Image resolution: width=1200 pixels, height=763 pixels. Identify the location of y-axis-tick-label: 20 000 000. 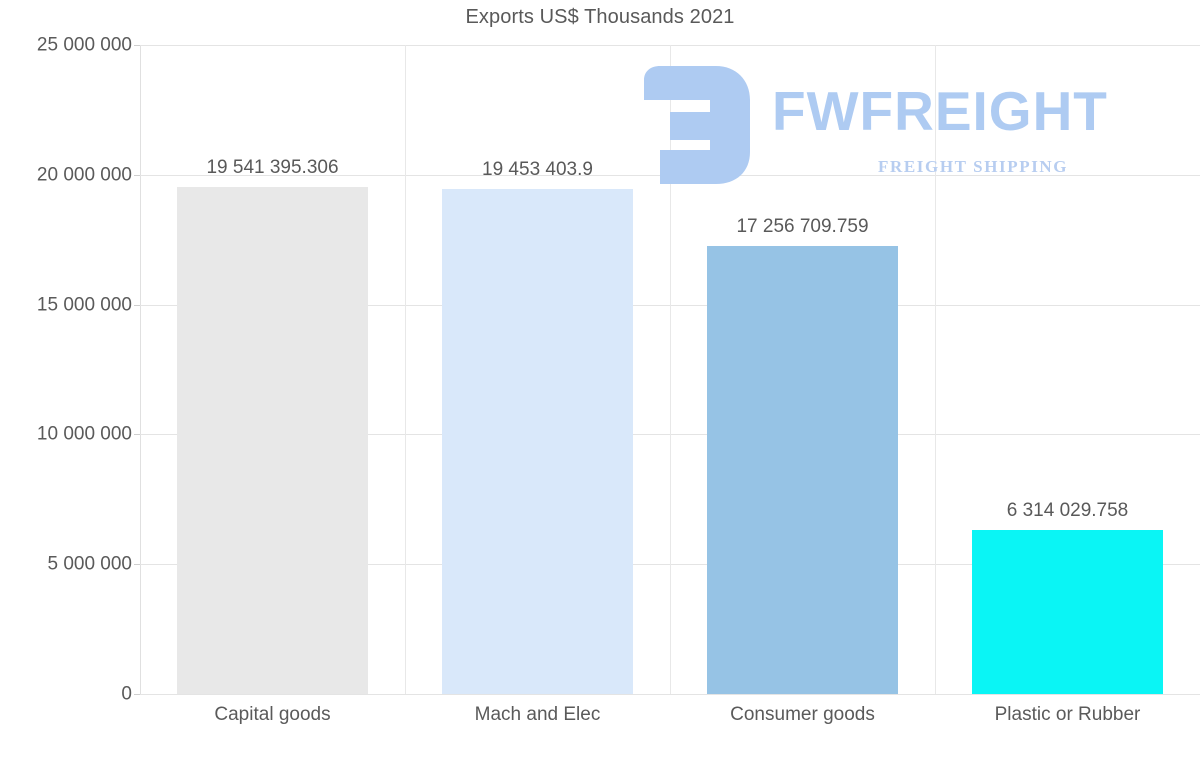
(84, 175).